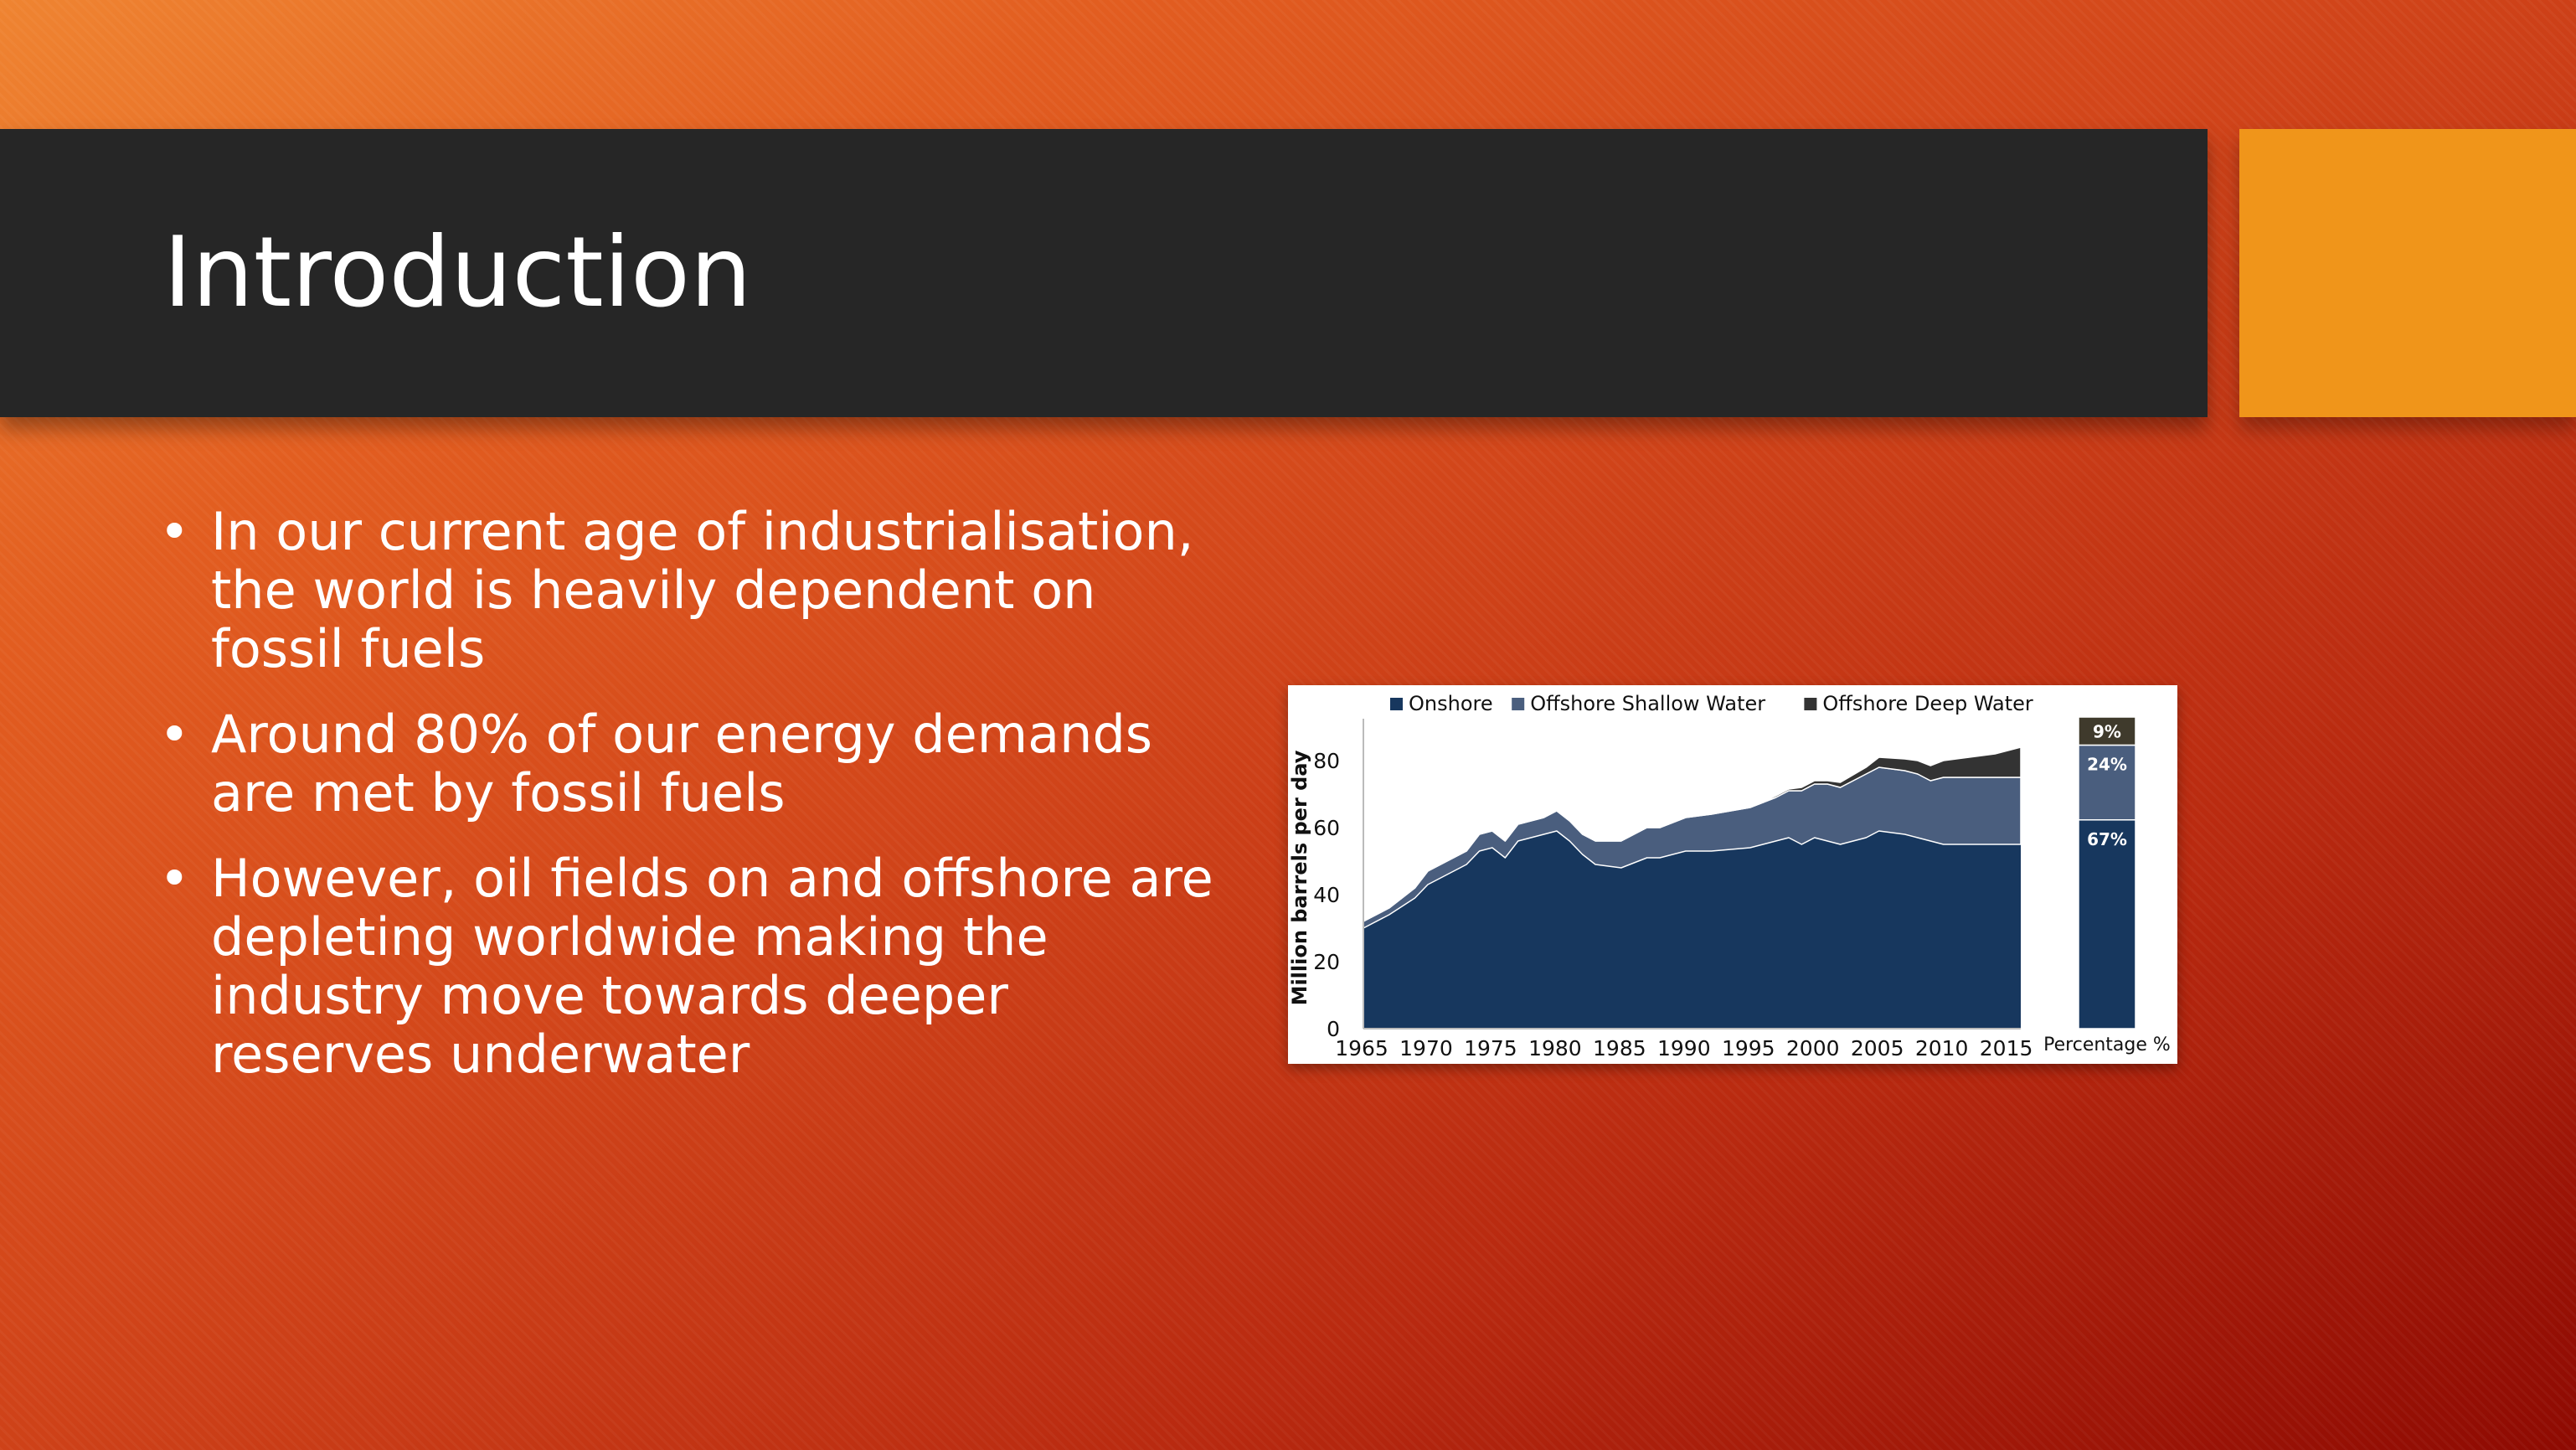  I want to click on slide-title: Introduction, so click(457, 272).